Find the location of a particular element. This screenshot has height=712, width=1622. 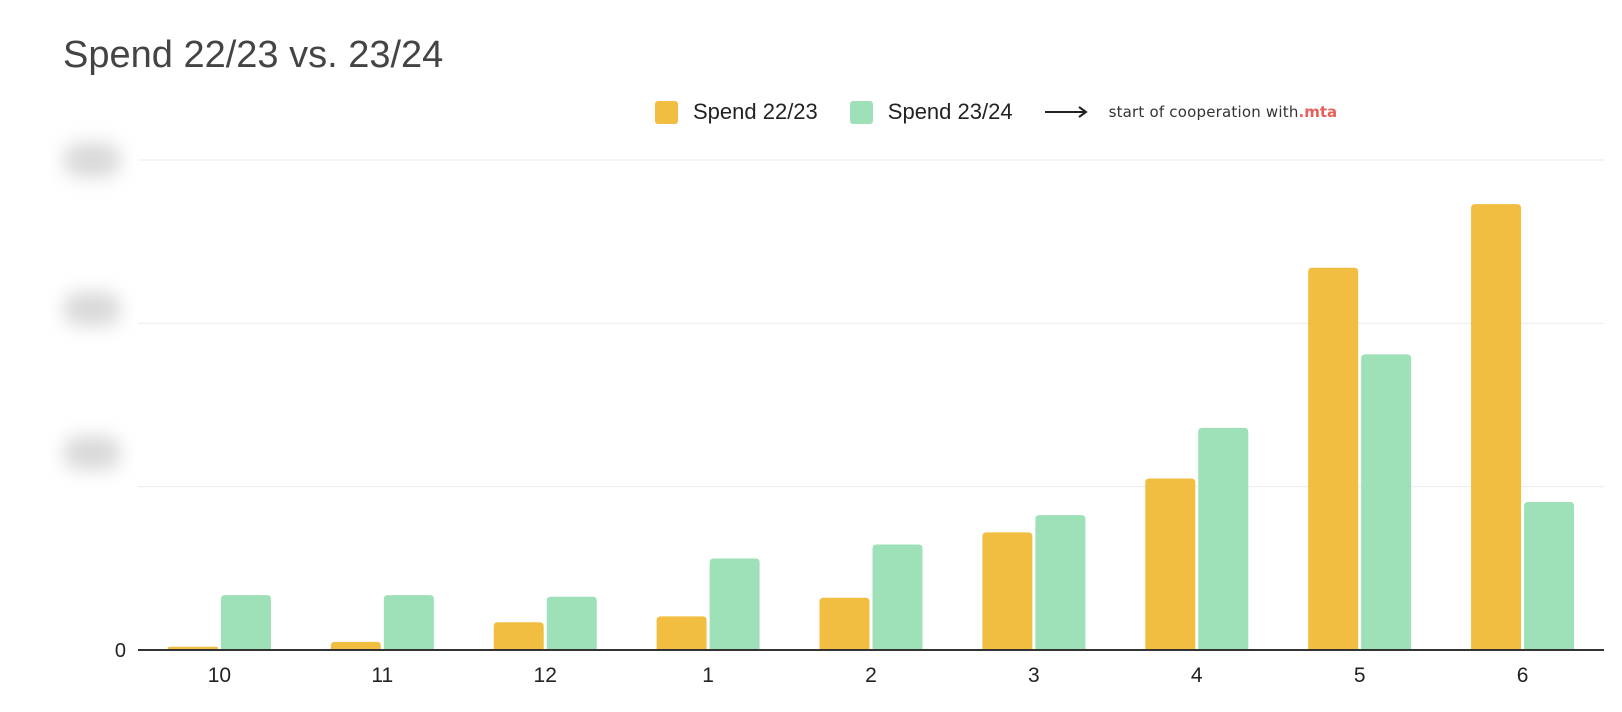

x-tick-label: 11 is located at coordinates (382, 675).